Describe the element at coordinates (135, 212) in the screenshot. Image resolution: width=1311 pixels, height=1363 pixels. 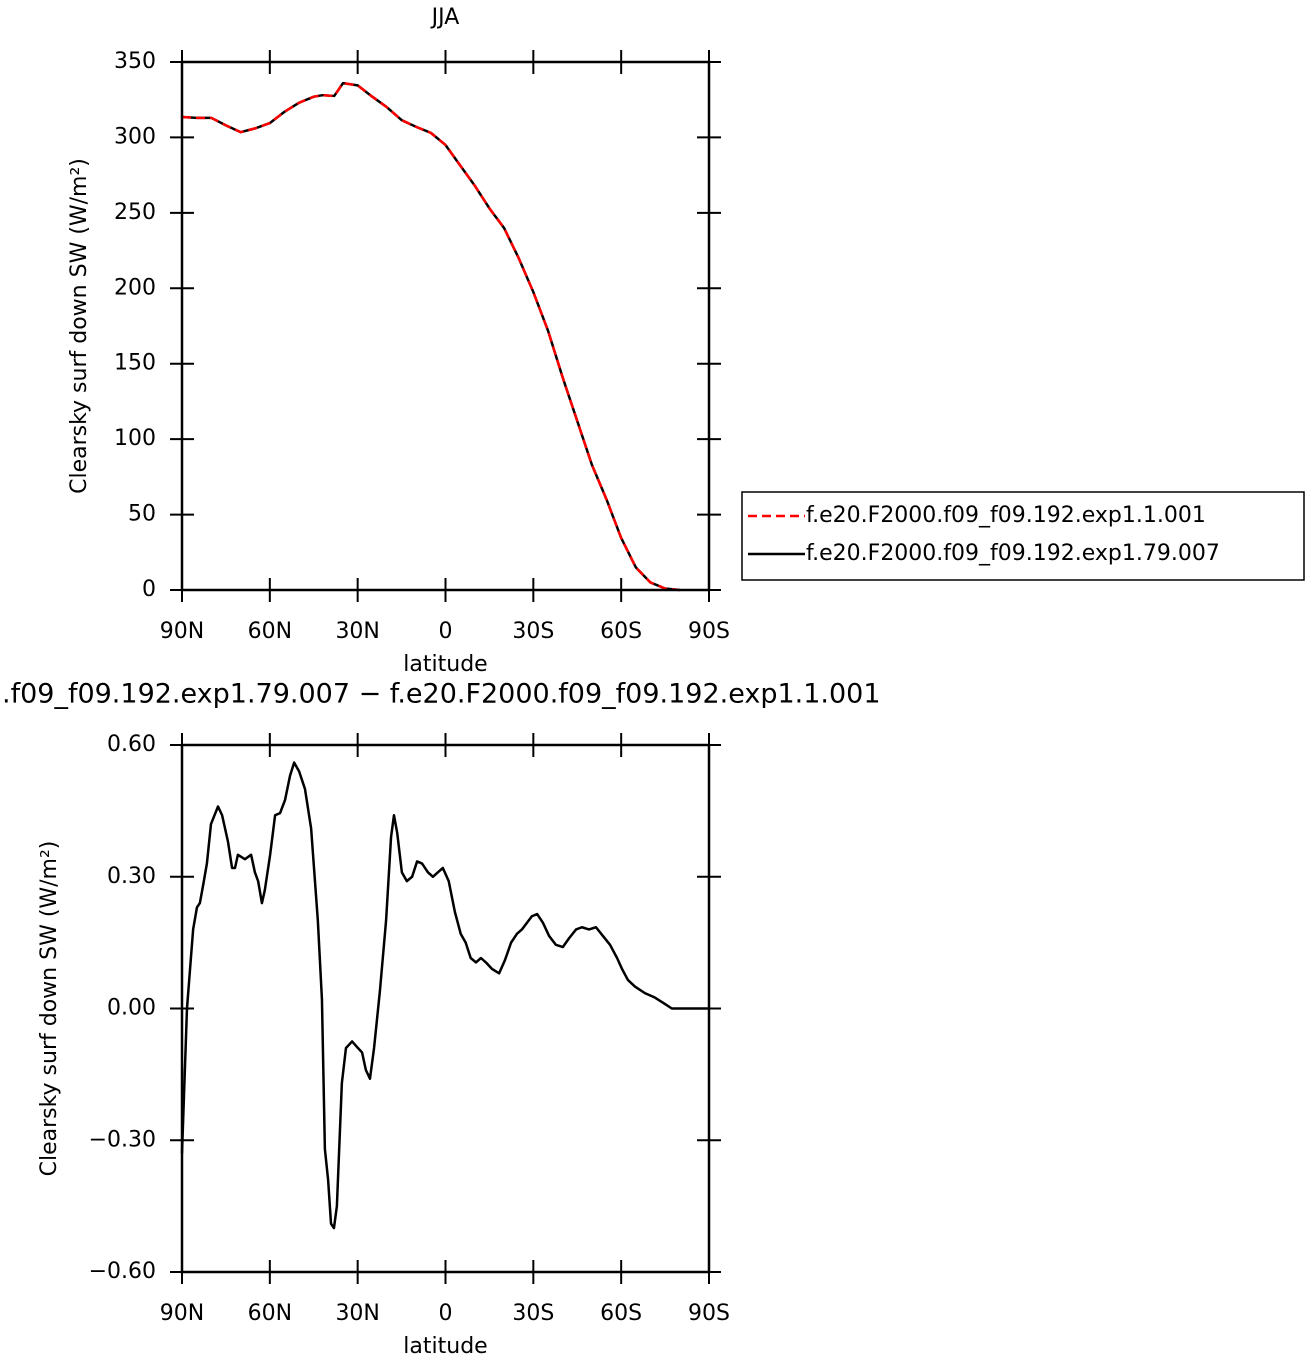
I see `y-tick-label: 250` at that location.